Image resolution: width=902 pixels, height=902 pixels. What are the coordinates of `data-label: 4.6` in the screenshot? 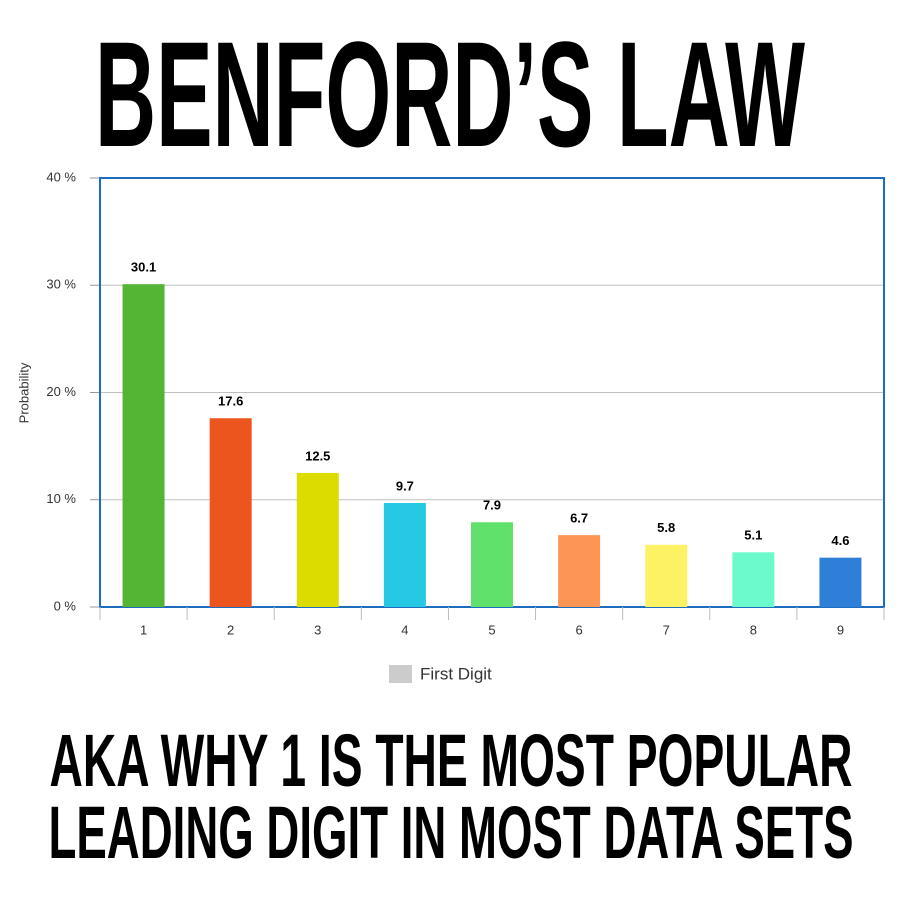 It's located at (840, 540).